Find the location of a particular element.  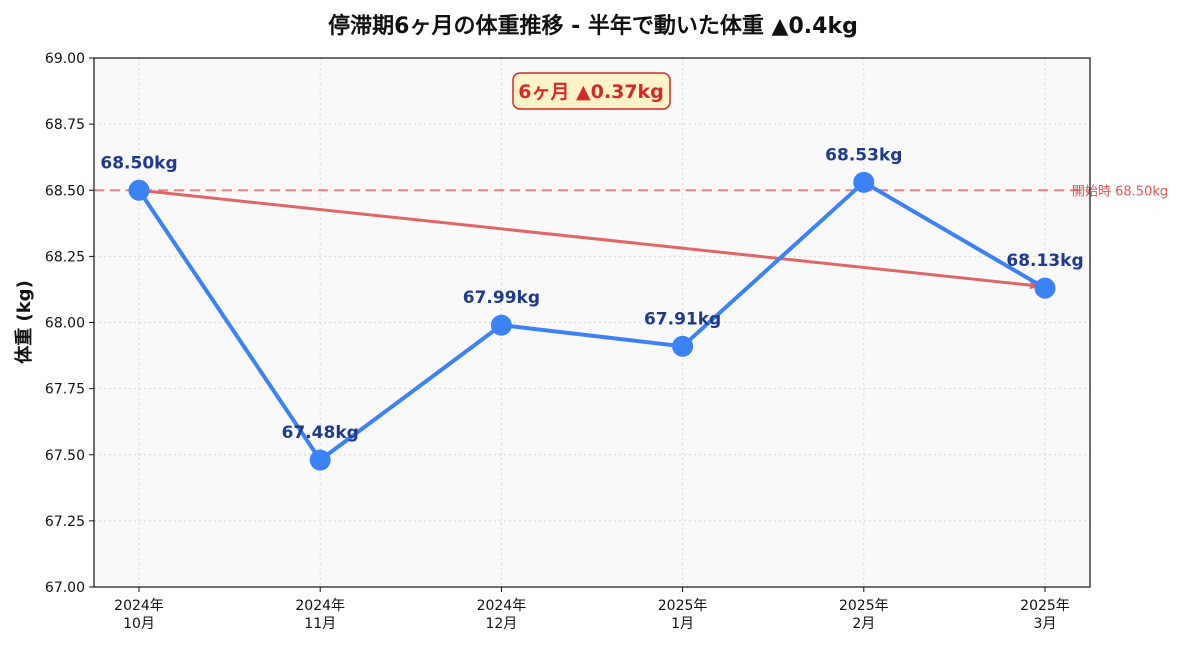

chart-title: 停滞期6ヶ月の体重推移 - 半年で動いた体重 ▲0.4kg is located at coordinates (593, 26).